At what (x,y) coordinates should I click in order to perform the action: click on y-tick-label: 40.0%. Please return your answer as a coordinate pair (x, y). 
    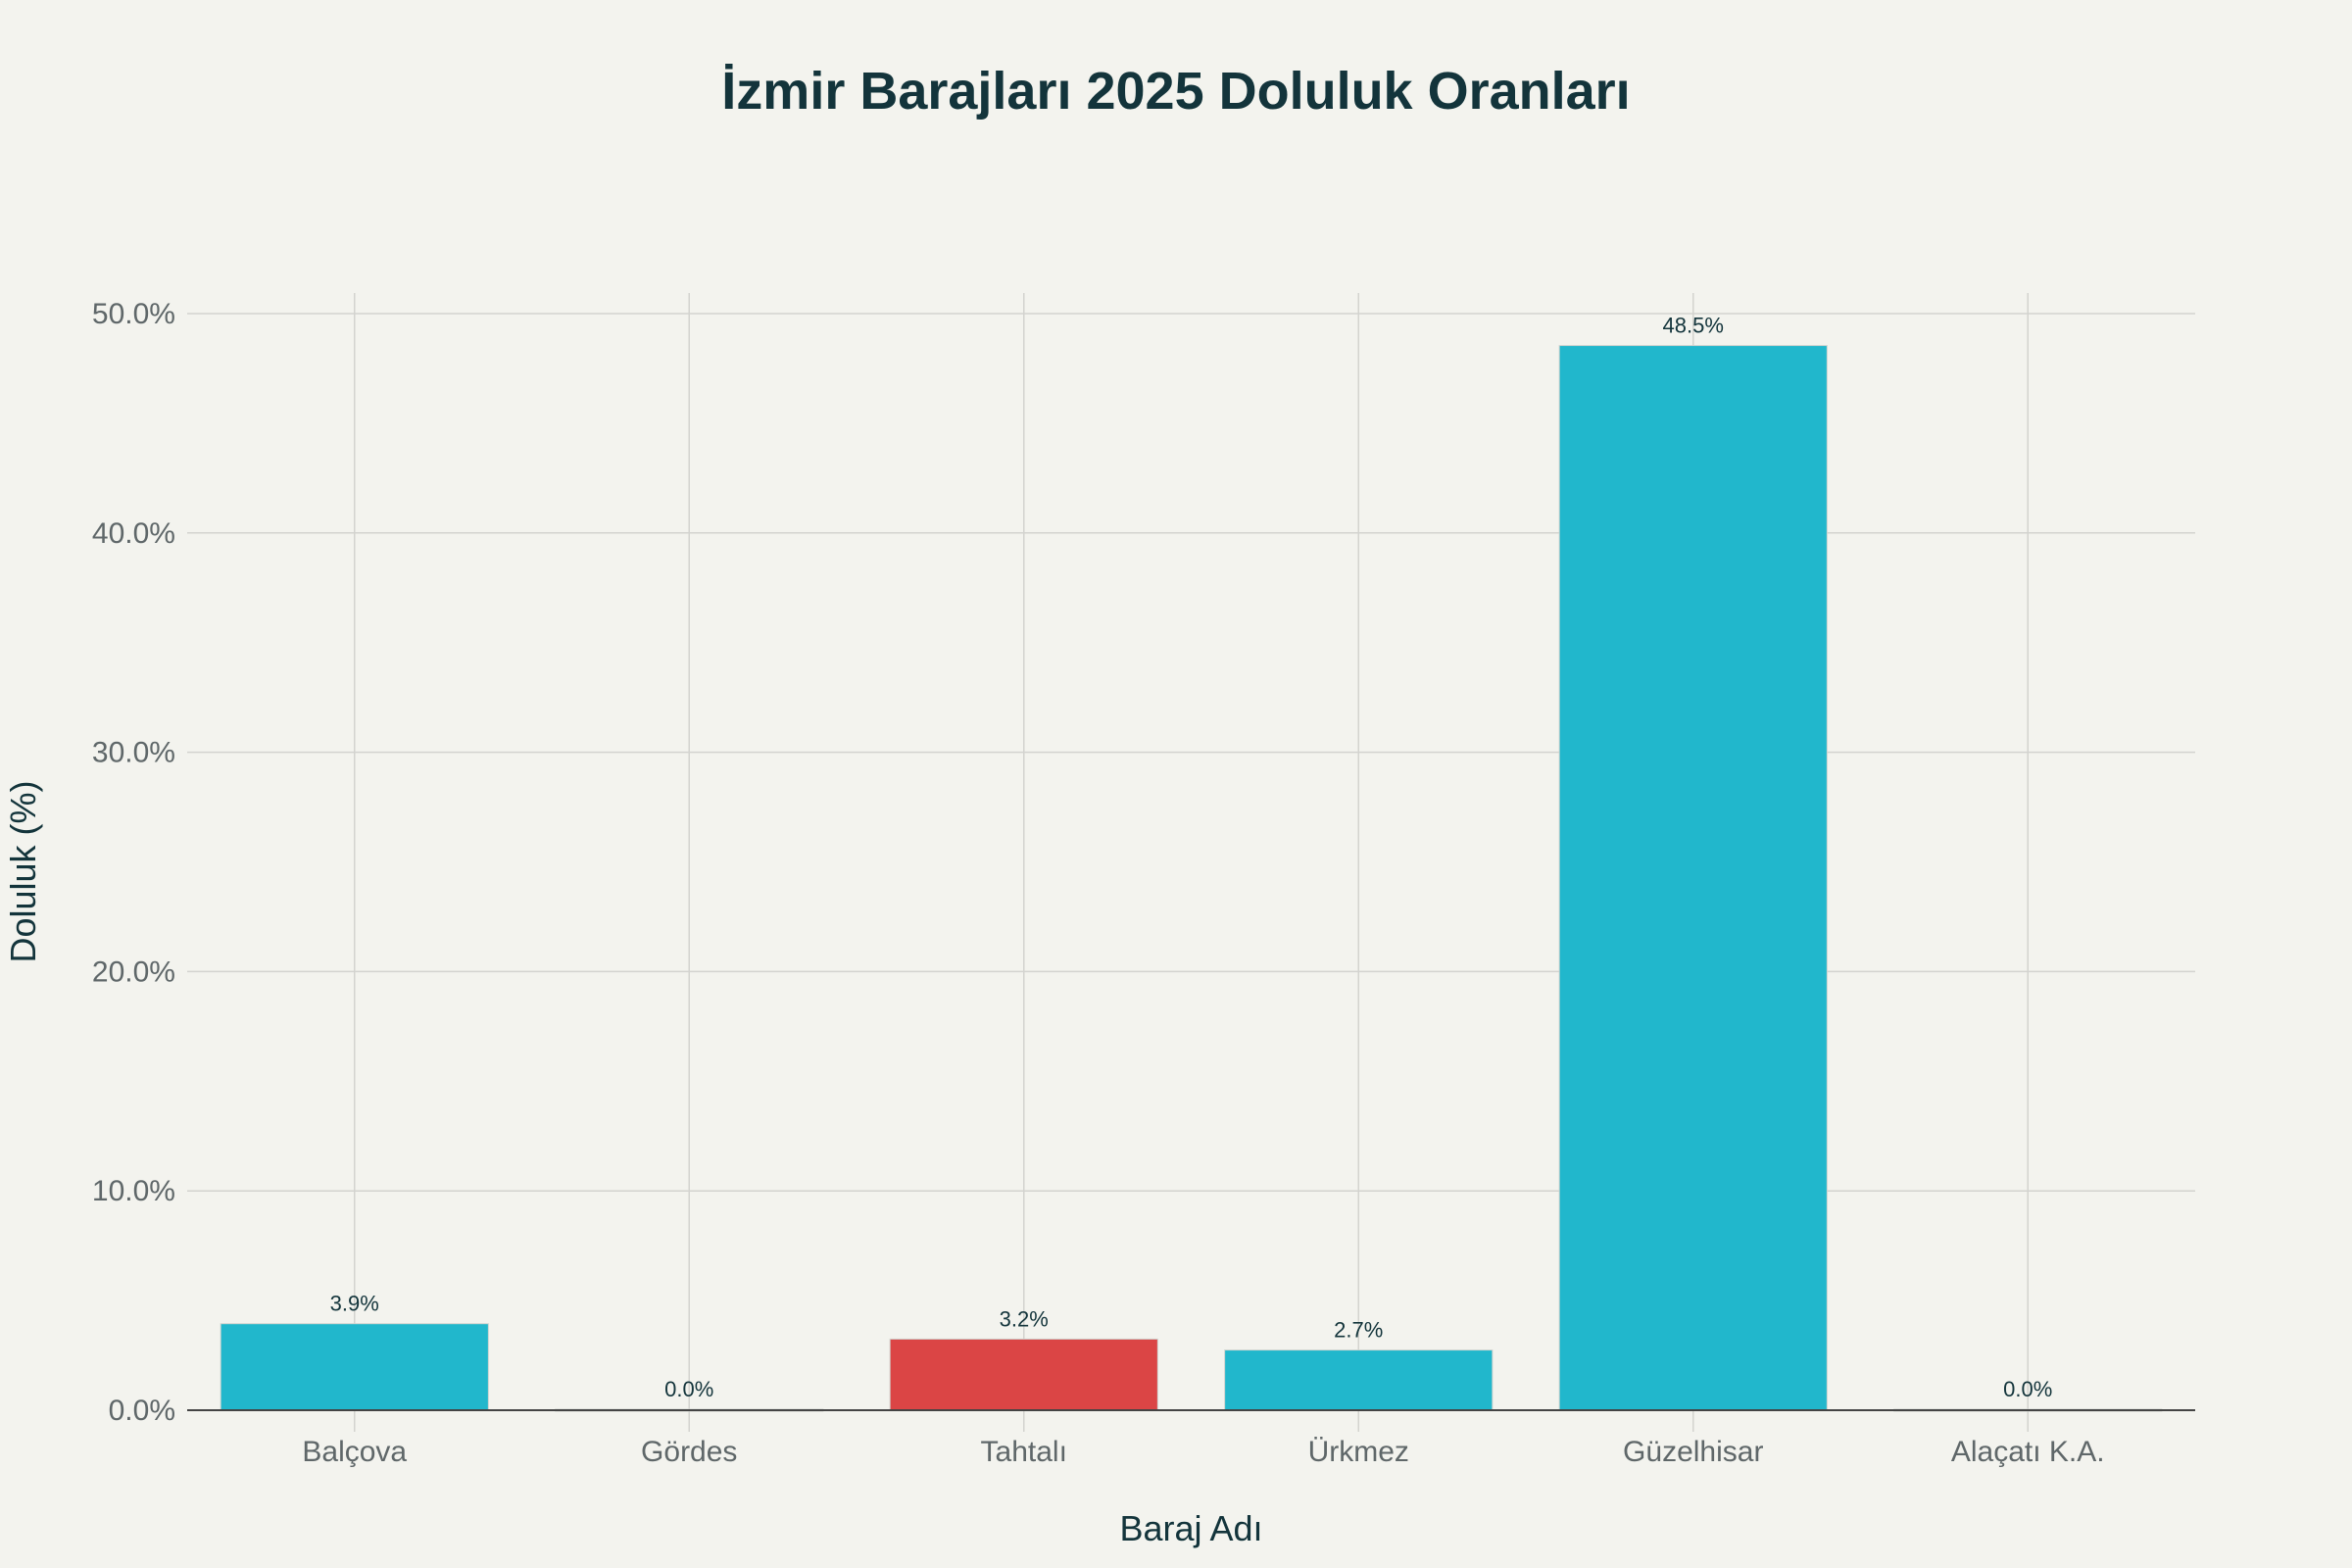
    Looking at the image, I should click on (133, 533).